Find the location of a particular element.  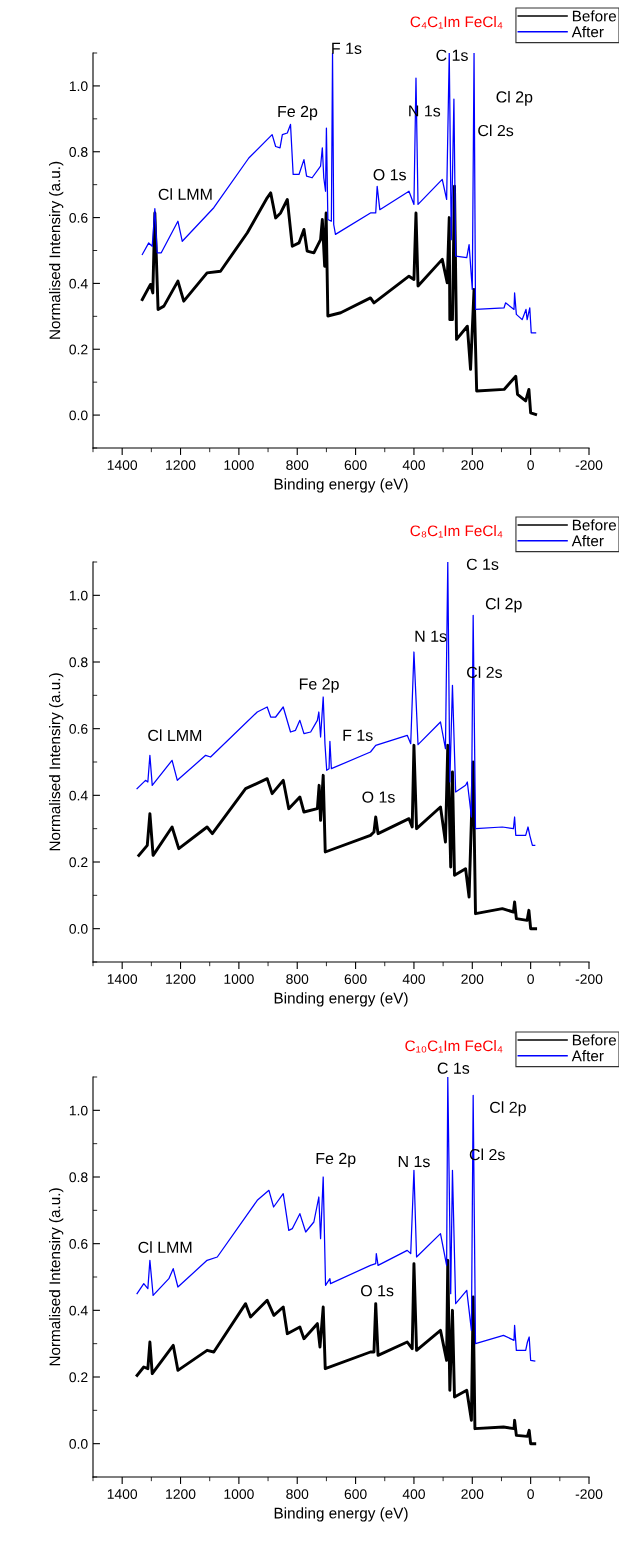

annotation: Cl 2s is located at coordinates (496, 130).